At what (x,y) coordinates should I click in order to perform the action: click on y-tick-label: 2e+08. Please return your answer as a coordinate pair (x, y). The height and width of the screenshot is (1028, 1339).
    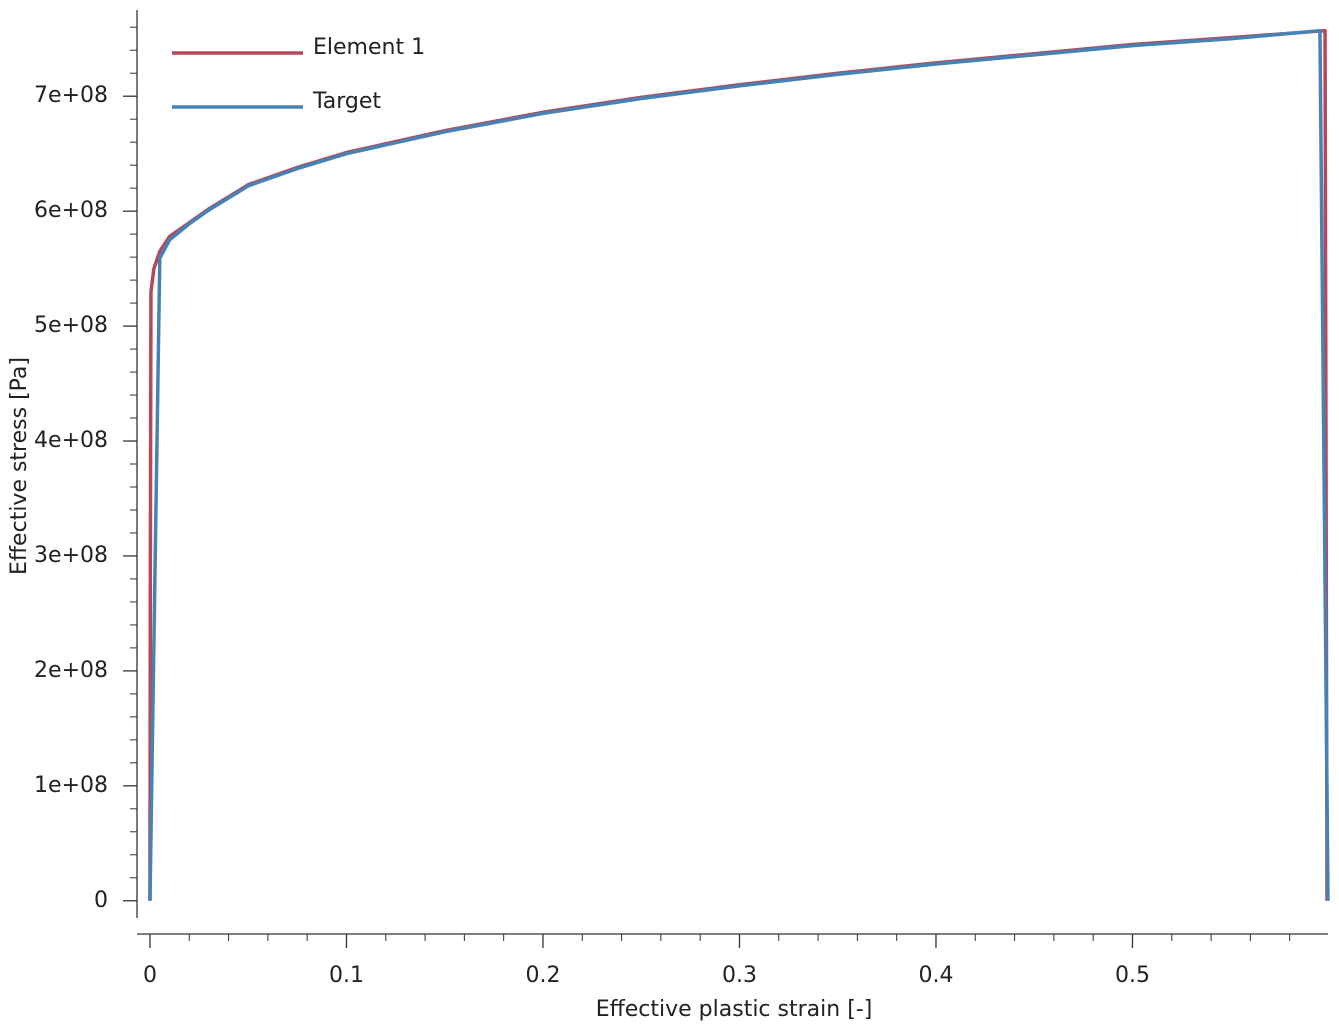
    Looking at the image, I should click on (71, 670).